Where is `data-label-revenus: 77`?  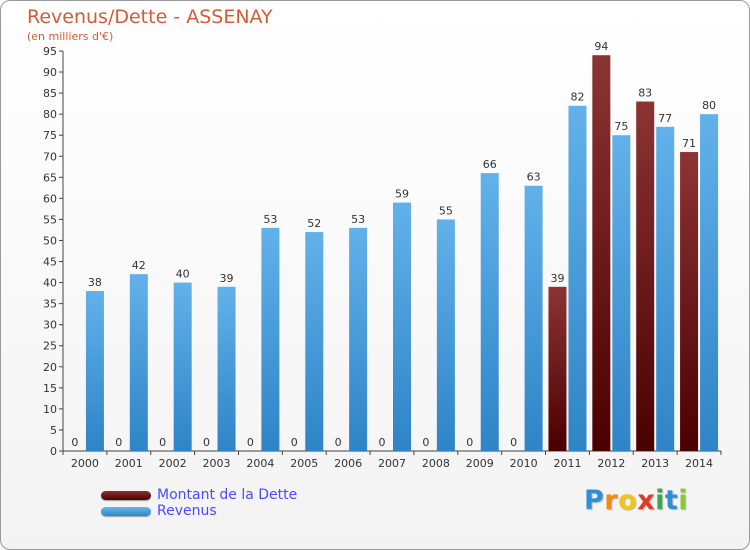
data-label-revenus: 77 is located at coordinates (665, 118).